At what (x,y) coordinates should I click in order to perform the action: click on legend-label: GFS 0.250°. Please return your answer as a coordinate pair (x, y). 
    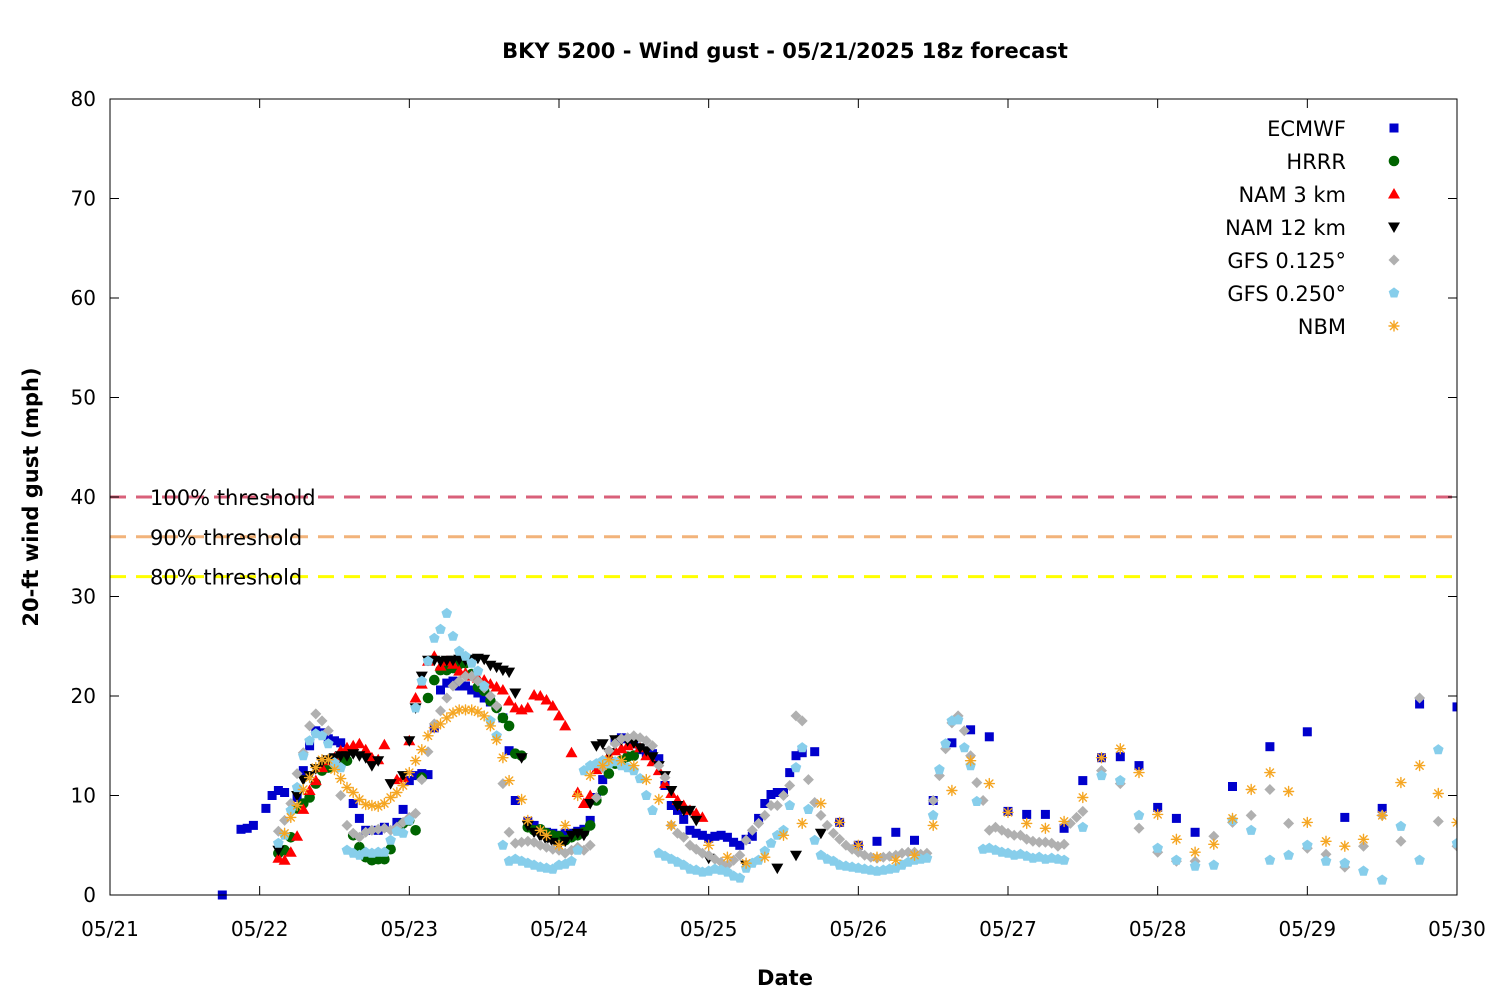
    Looking at the image, I should click on (1286, 294).